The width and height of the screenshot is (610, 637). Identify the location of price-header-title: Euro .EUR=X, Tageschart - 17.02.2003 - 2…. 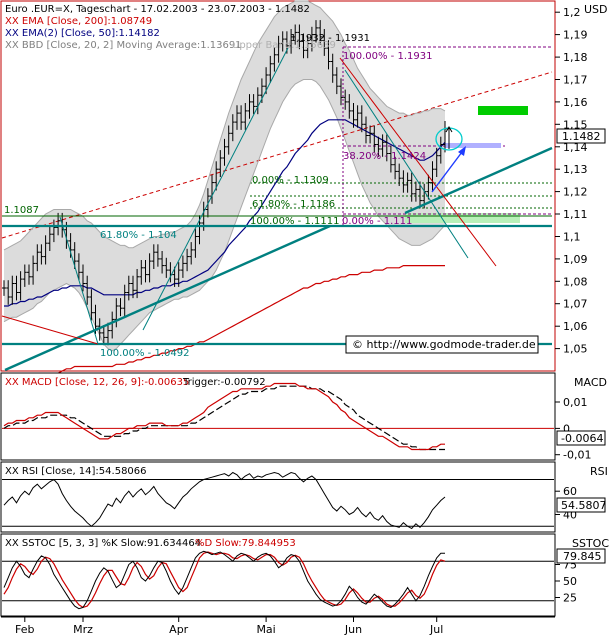
(157, 9).